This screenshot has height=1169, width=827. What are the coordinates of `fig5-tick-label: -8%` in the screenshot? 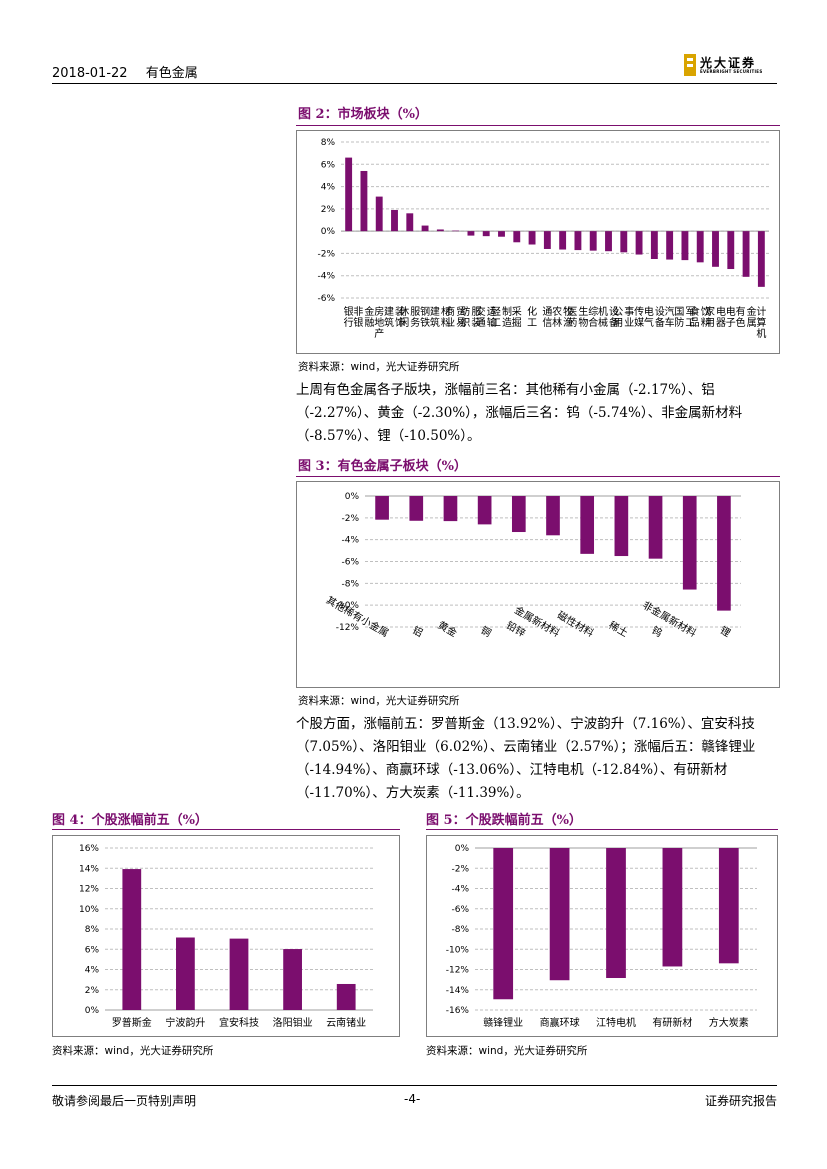 It's located at (460, 930).